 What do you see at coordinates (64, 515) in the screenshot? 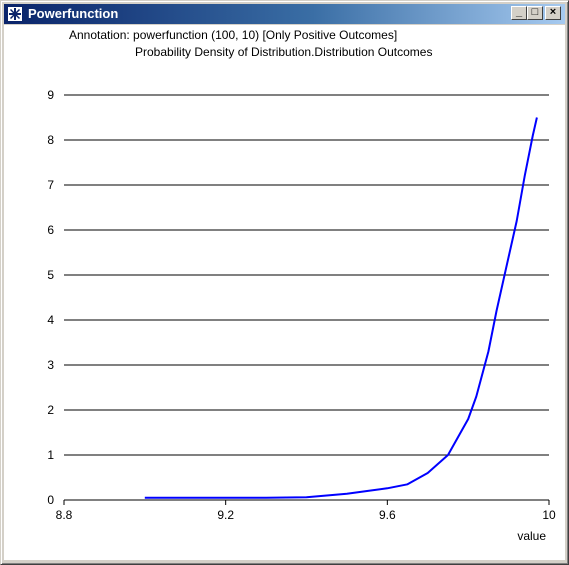
I see `x-tick-label-0: 8.8` at bounding box center [64, 515].